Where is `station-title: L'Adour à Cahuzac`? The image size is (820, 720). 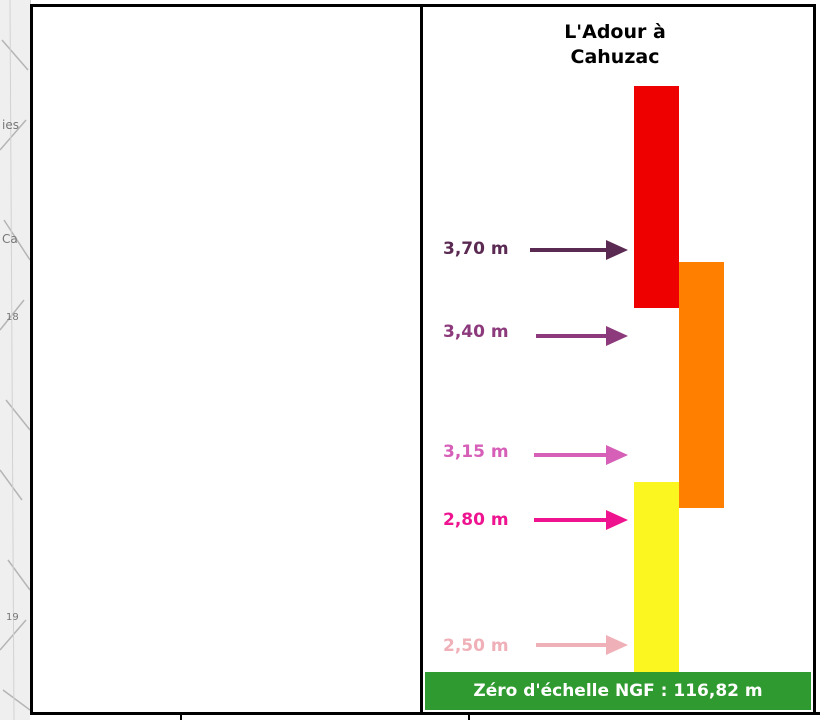
station-title: L'Adour à Cahuzac is located at coordinates (615, 45).